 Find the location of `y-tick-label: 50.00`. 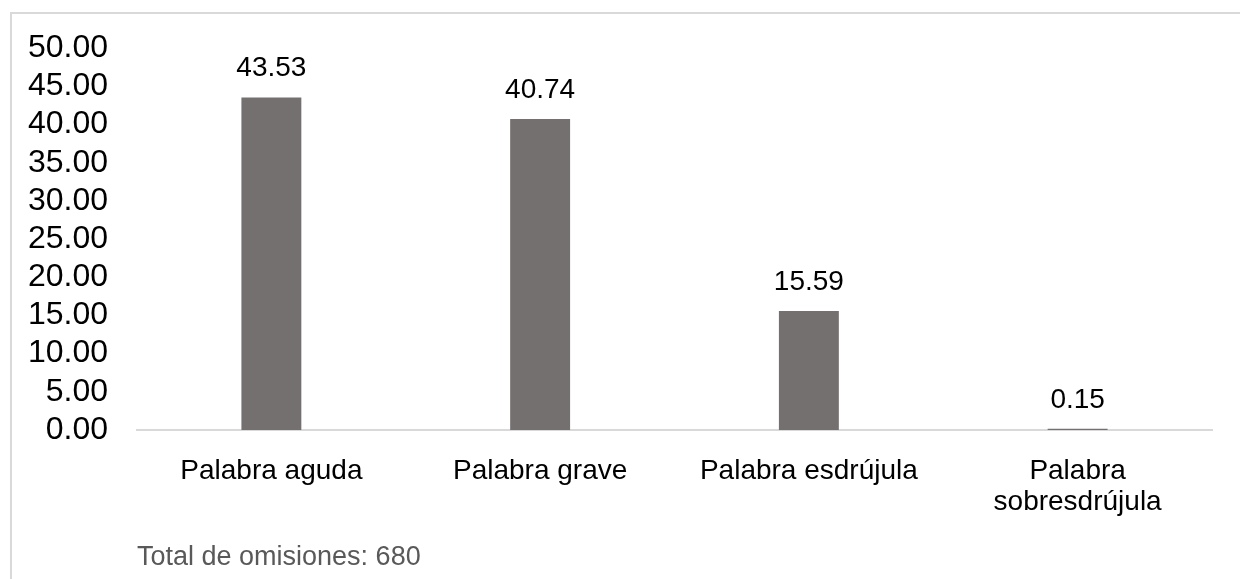

y-tick-label: 50.00 is located at coordinates (67, 46).